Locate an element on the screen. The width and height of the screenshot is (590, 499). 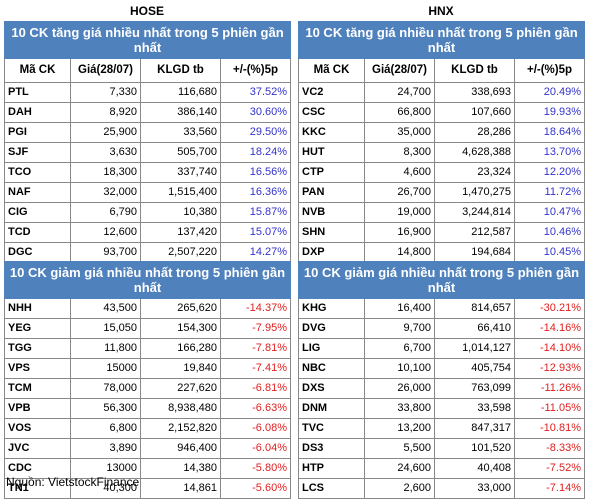
avg-volume-cell: 1,470,275 is located at coordinates (474, 192).